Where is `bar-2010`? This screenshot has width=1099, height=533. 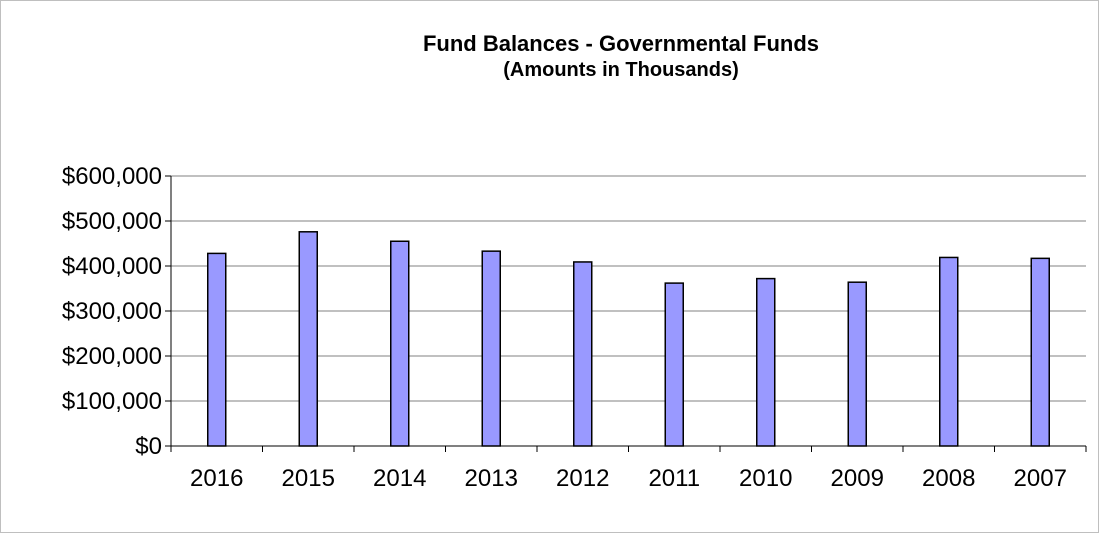
bar-2010 is located at coordinates (766, 362).